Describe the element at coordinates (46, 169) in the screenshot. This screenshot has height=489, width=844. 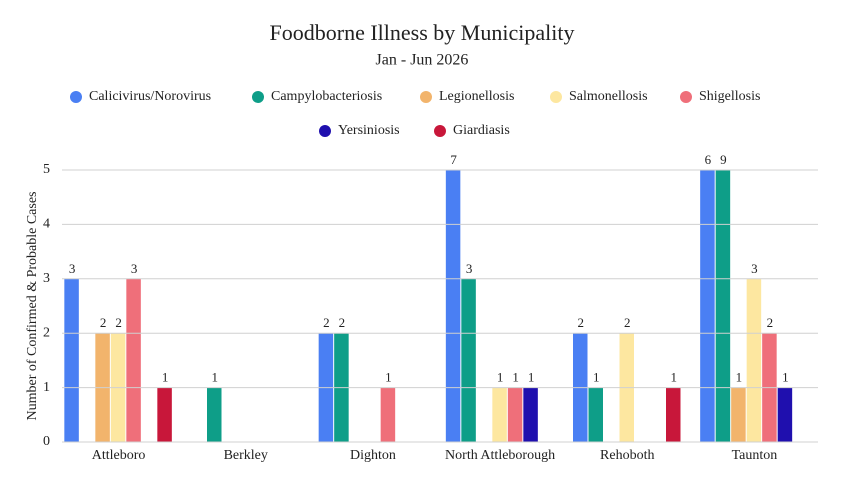
I see `y-tick-label: 5` at that location.